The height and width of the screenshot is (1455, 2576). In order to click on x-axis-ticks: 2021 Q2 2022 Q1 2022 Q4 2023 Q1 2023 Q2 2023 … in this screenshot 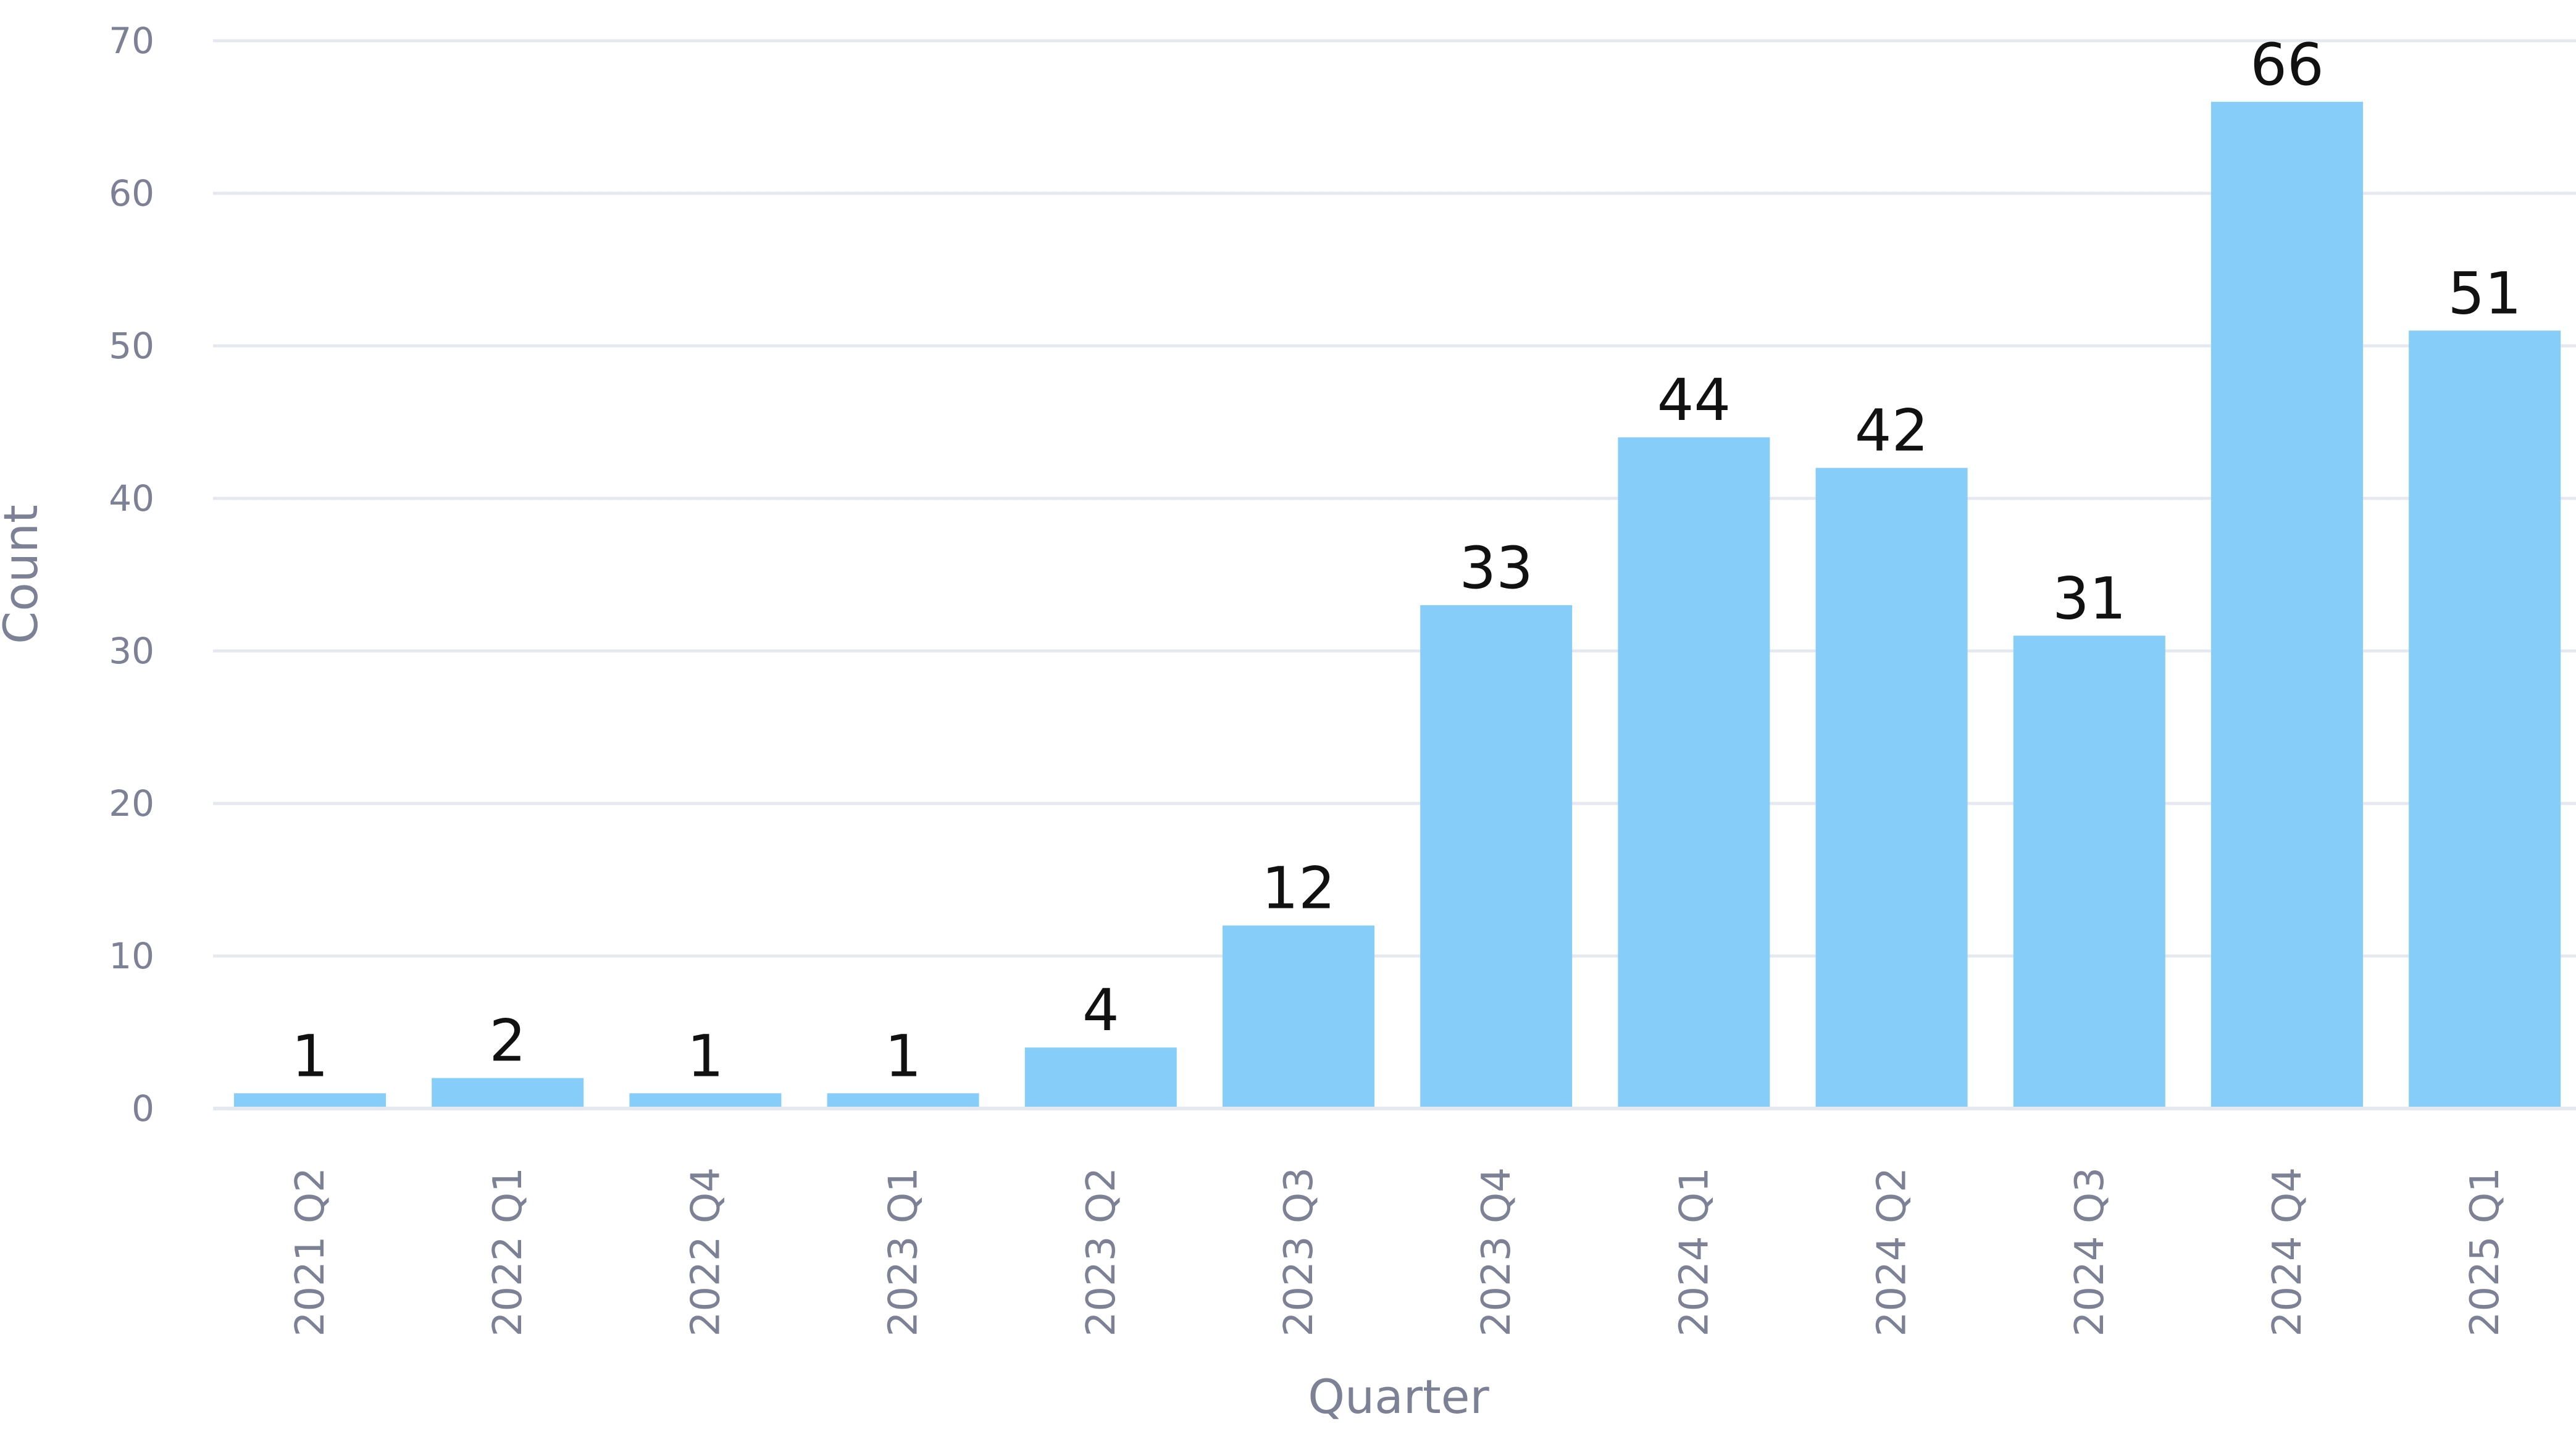, I will do `click(1398, 1251)`.